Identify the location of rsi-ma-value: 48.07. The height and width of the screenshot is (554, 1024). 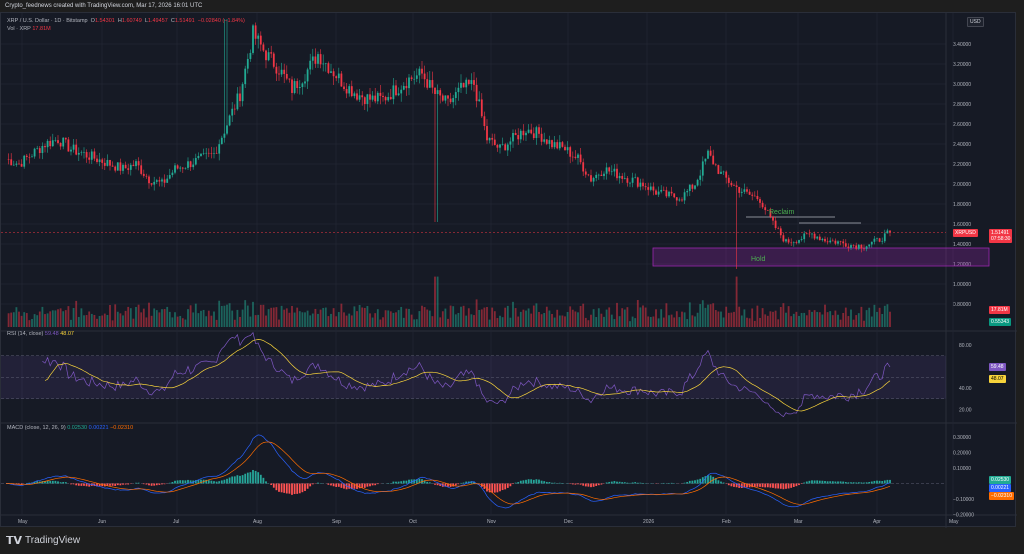
(67, 334).